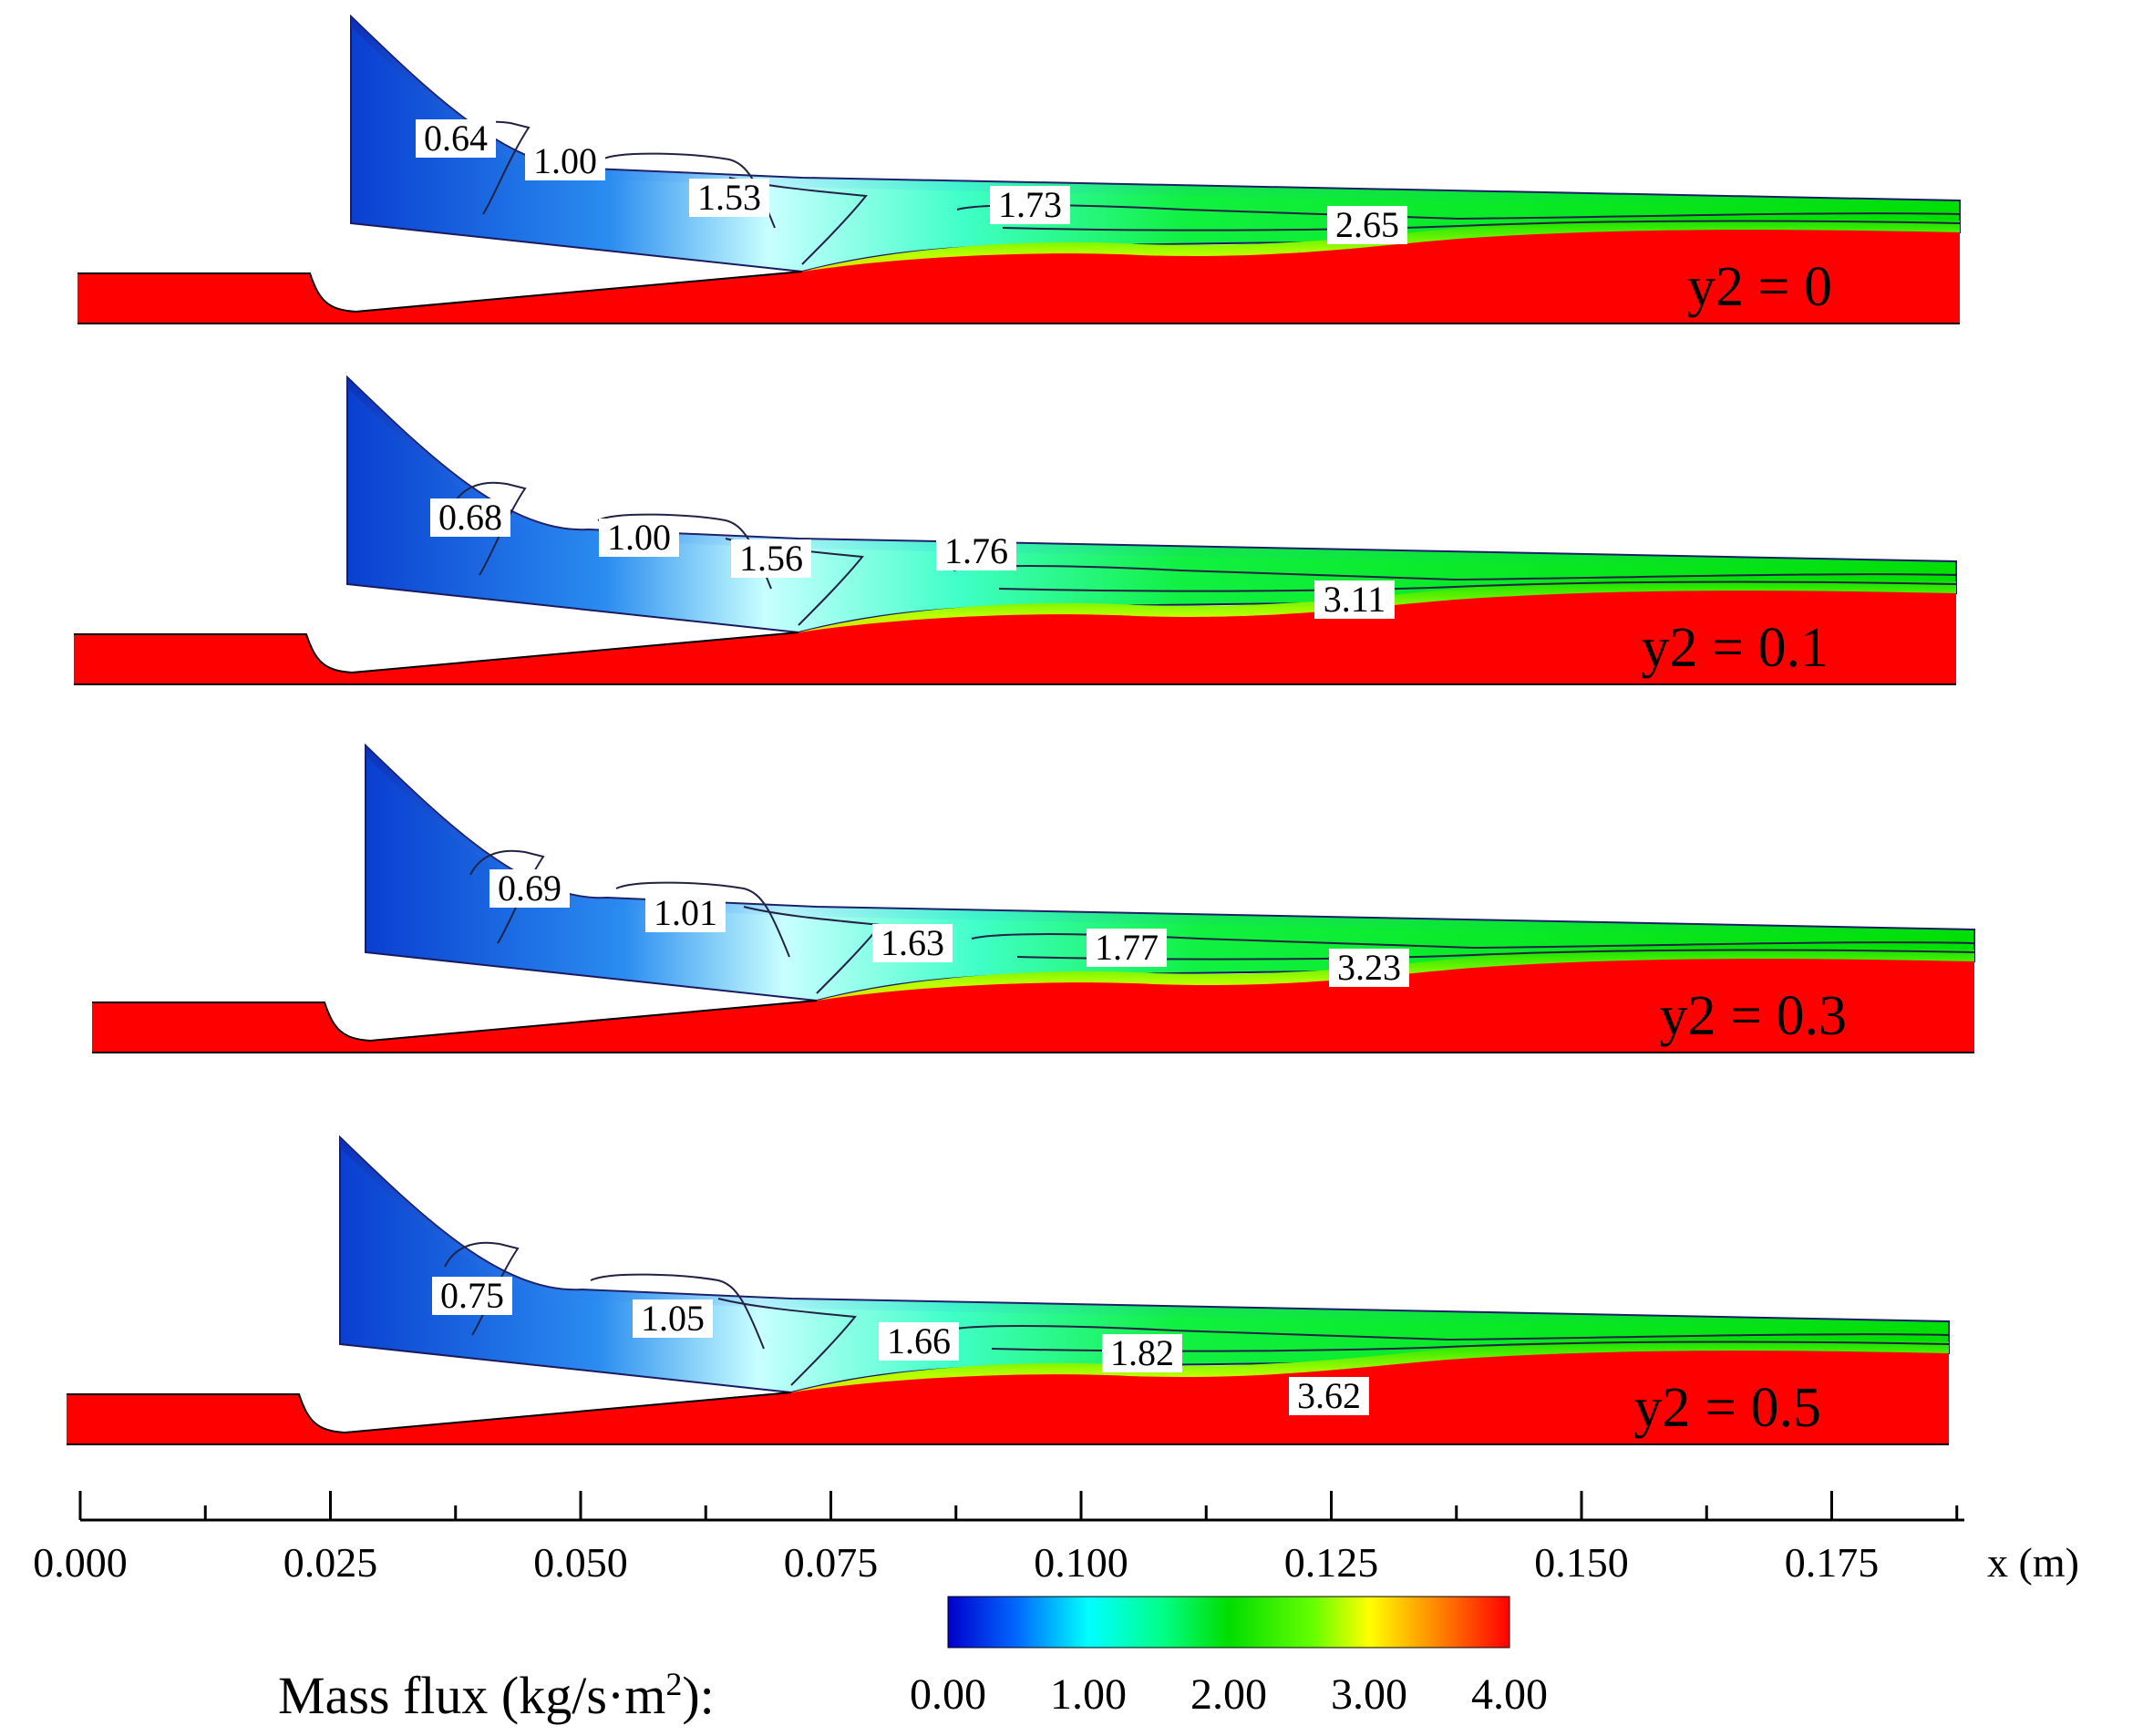 Image resolution: width=2143 pixels, height=1736 pixels. Describe the element at coordinates (1753, 1016) in the screenshot. I see `panel-label: y2 = 0.3` at that location.